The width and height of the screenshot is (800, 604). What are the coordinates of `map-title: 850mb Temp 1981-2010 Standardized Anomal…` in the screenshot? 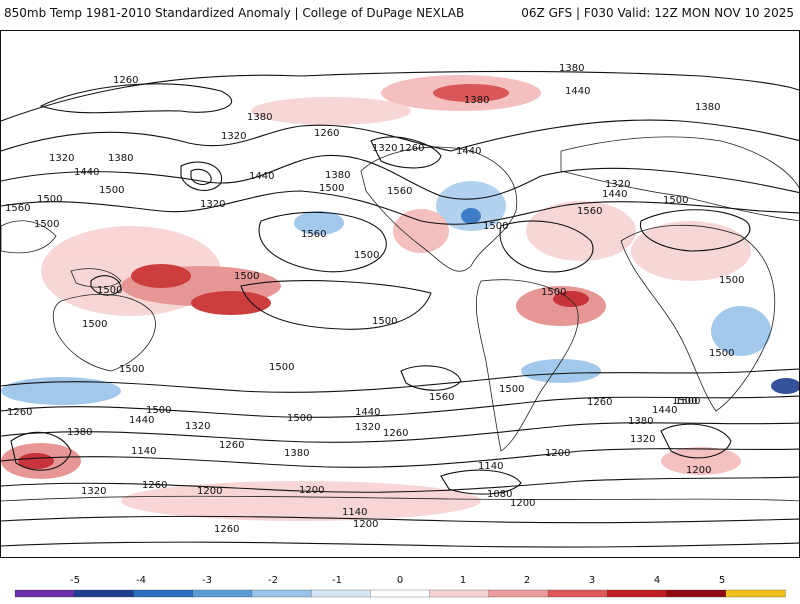 It's located at (234, 13).